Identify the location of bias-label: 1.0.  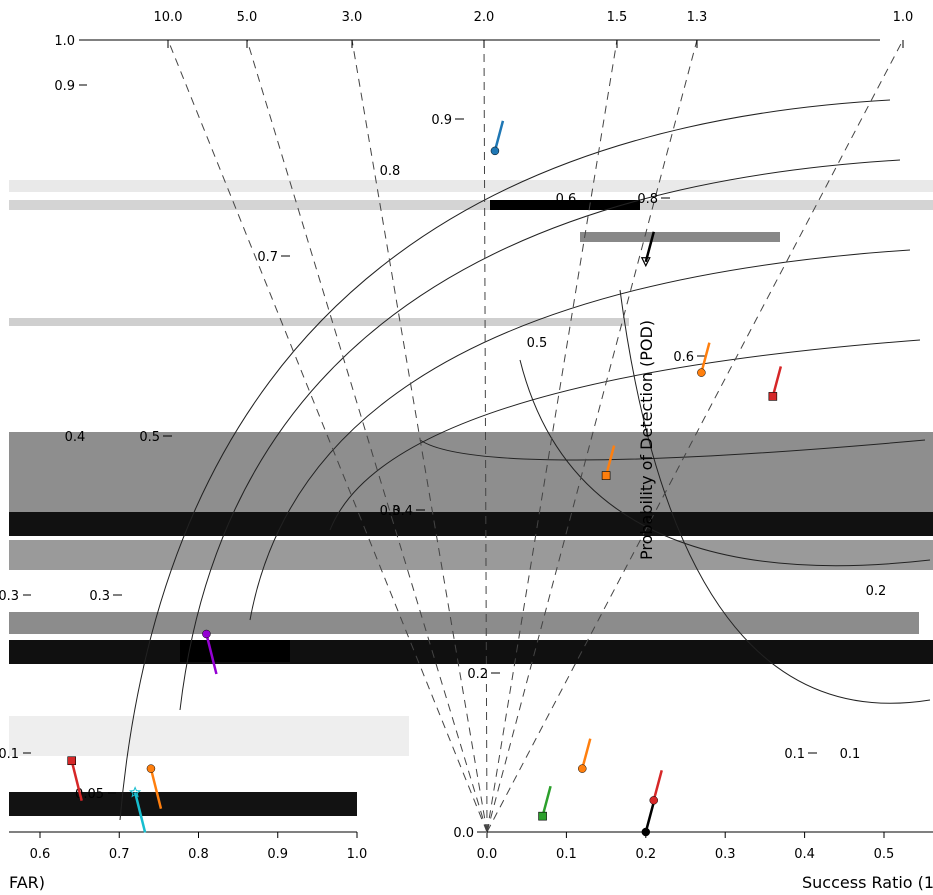
(903, 17).